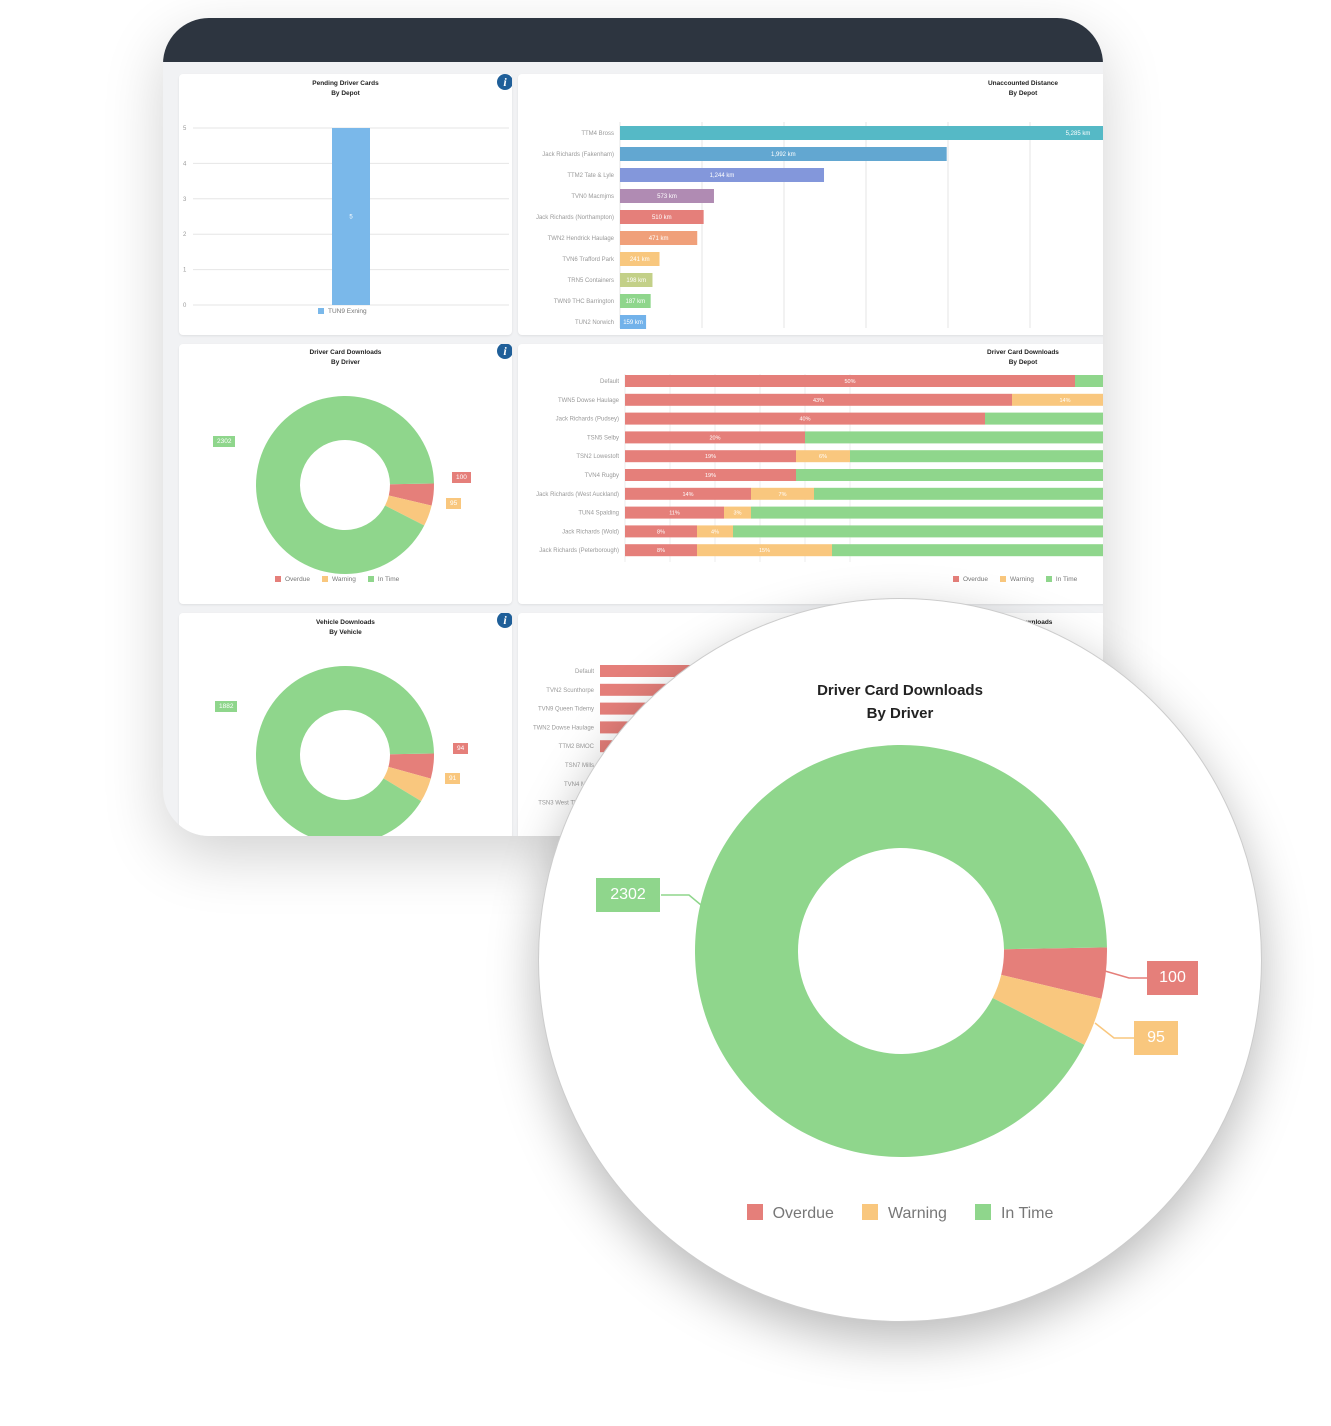  What do you see at coordinates (584, 302) in the screenshot?
I see `category-label: TWN9 THC Barrington` at bounding box center [584, 302].